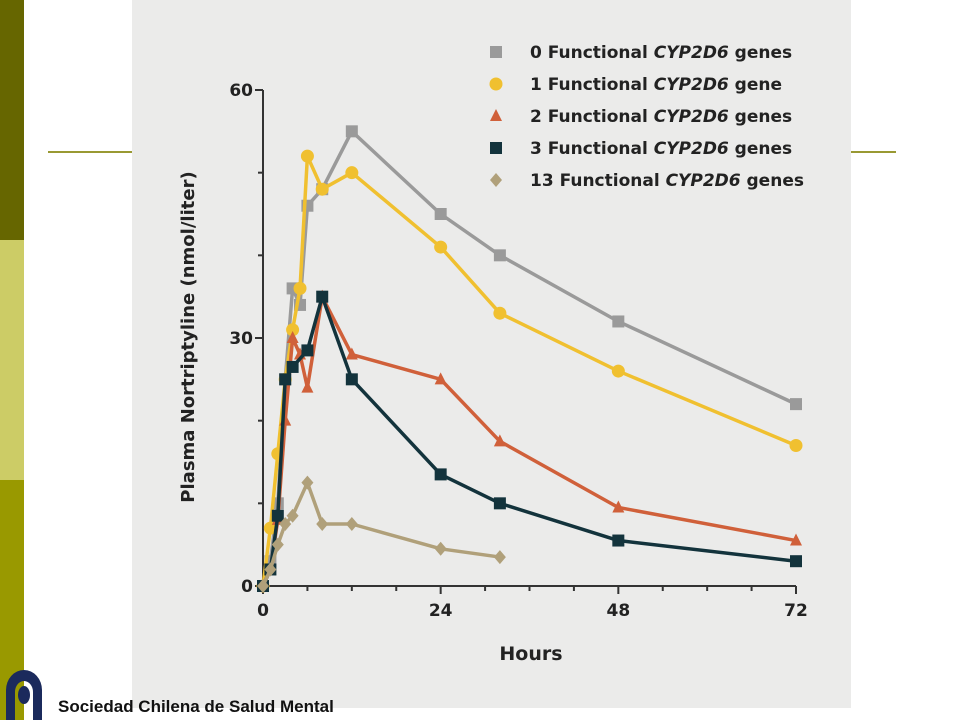 The image size is (960, 720). Describe the element at coordinates (241, 91) in the screenshot. I see `y-tick-label: 60` at that location.